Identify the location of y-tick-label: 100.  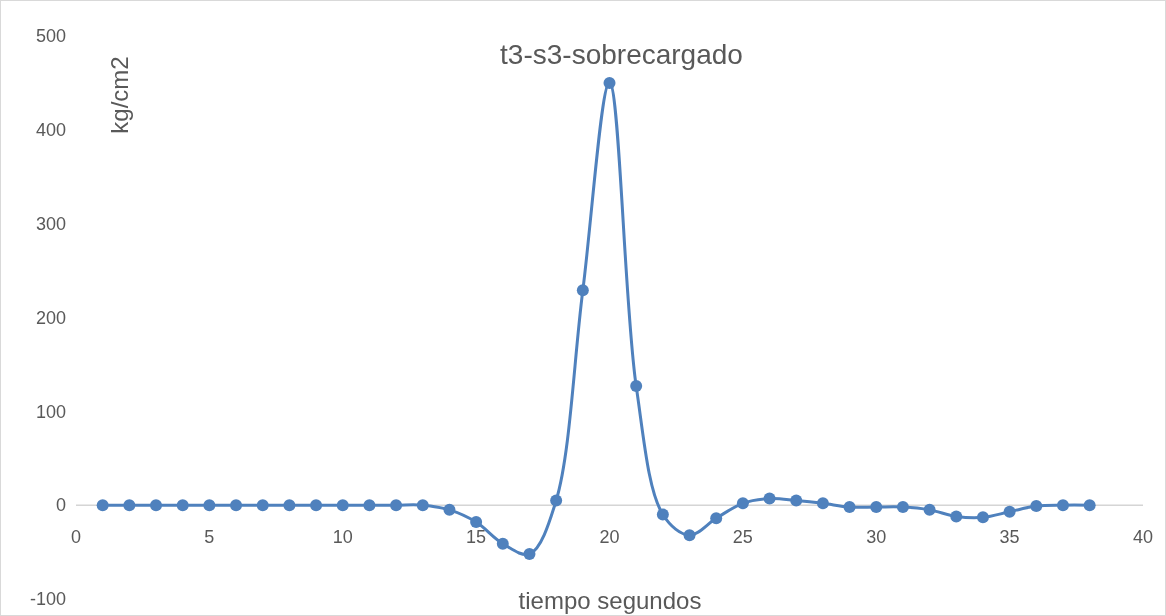
(50, 411).